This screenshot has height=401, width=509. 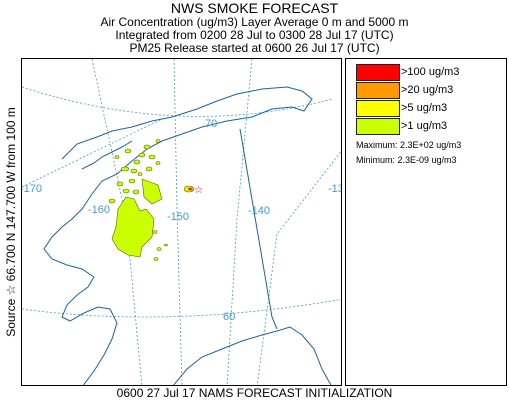 I want to click on lon-label-160: -160, so click(x=99, y=210).